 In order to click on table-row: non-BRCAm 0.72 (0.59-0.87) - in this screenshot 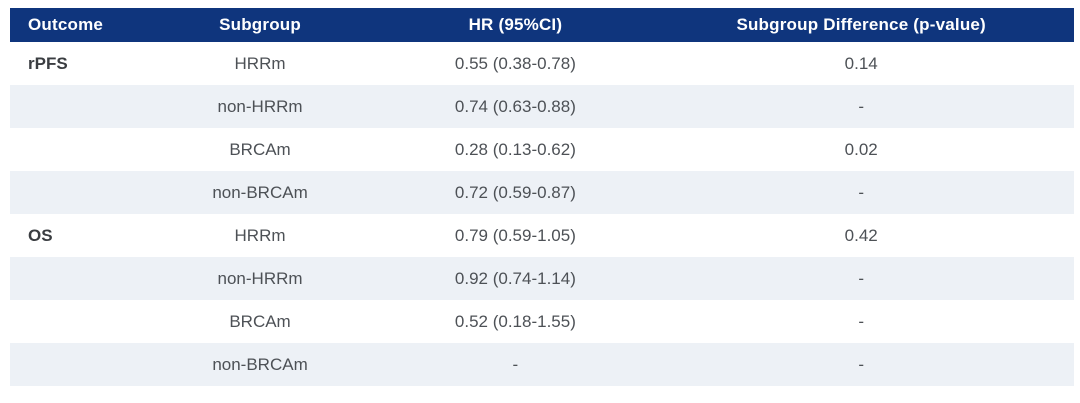, I will do `click(542, 192)`.